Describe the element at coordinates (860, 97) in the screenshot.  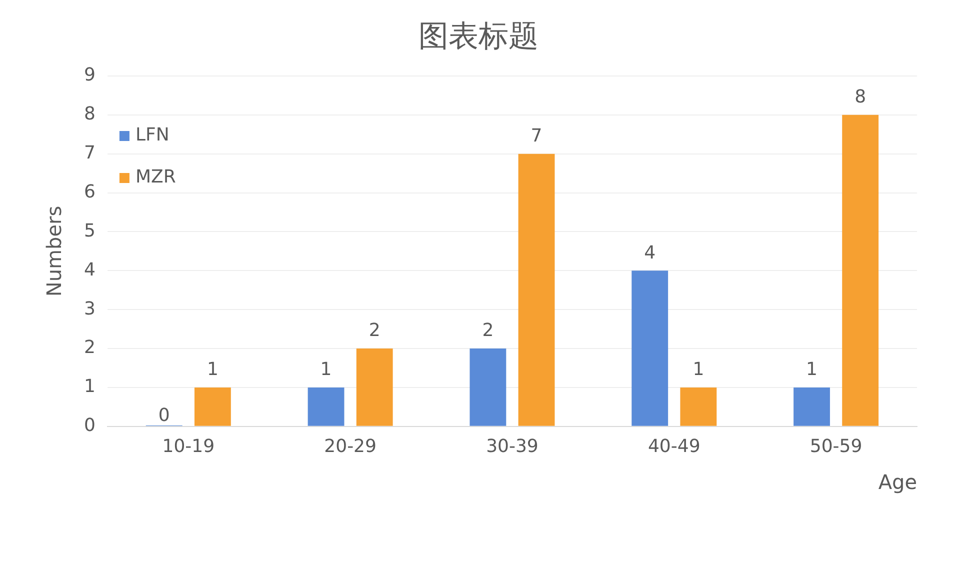
I see `data-label: 8` at that location.